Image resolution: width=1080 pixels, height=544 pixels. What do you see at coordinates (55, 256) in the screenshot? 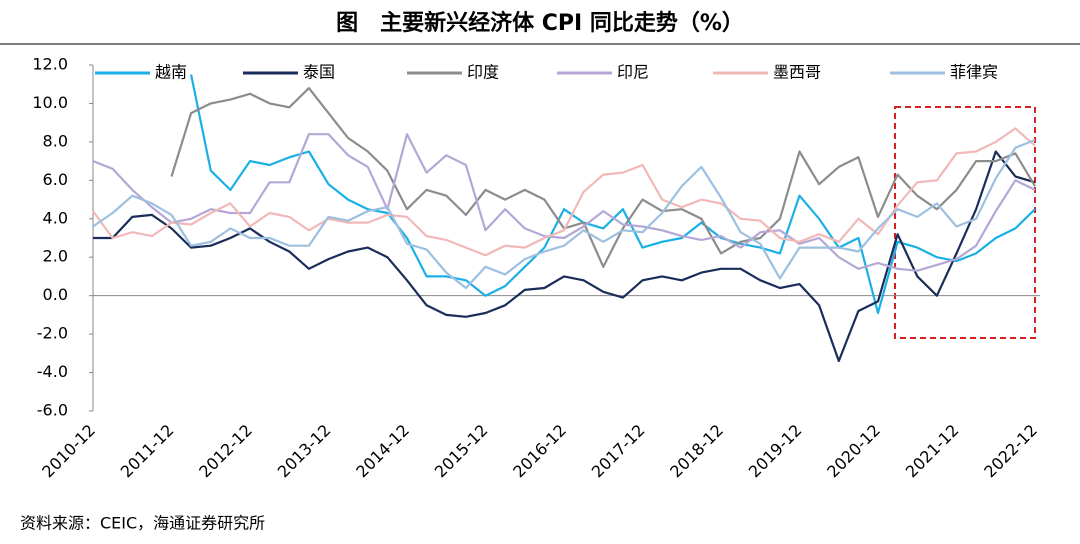
I see `y-tick-label: 2.0` at bounding box center [55, 256].